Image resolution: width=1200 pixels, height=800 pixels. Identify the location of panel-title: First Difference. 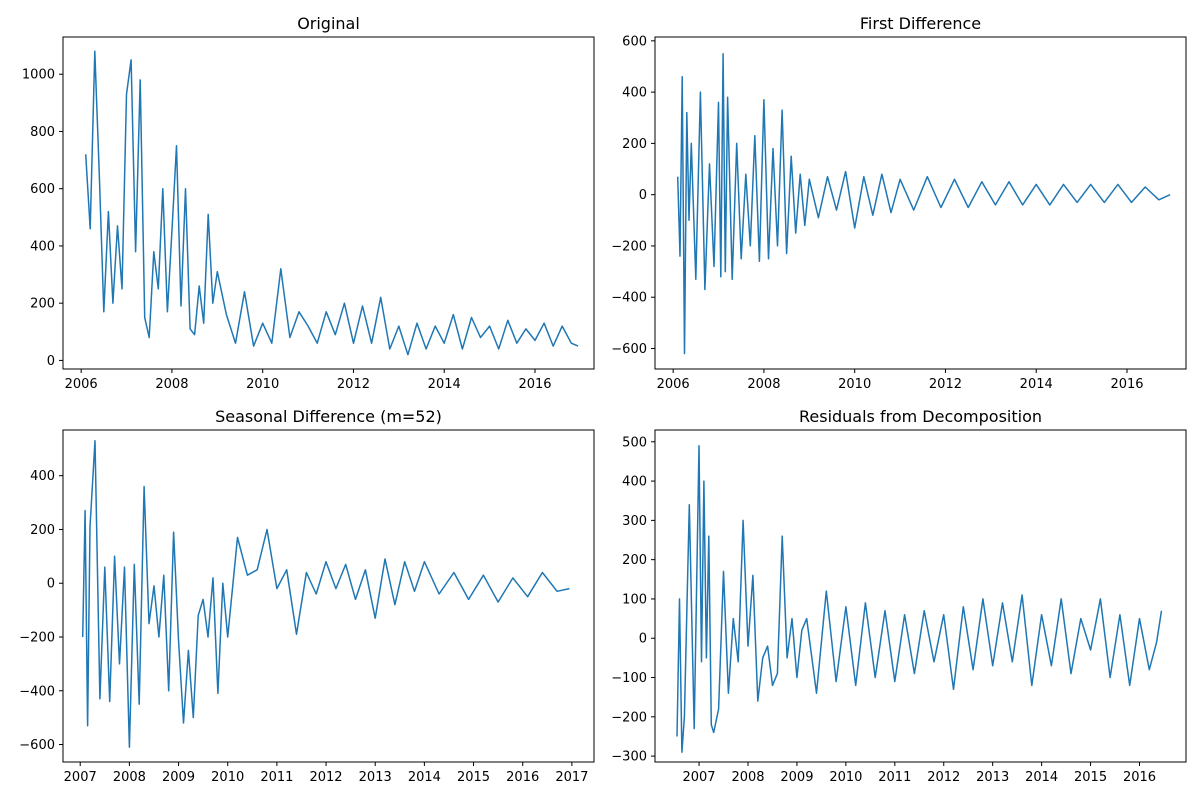
(920, 23).